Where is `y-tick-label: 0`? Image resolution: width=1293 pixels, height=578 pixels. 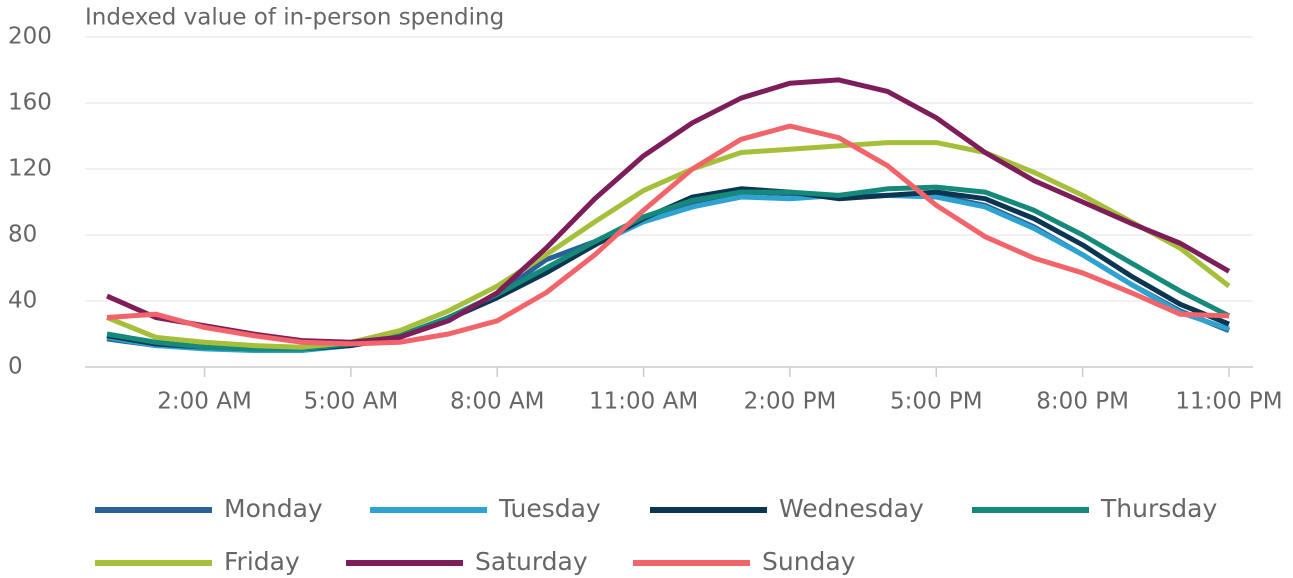
y-tick-label: 0 is located at coordinates (15, 367).